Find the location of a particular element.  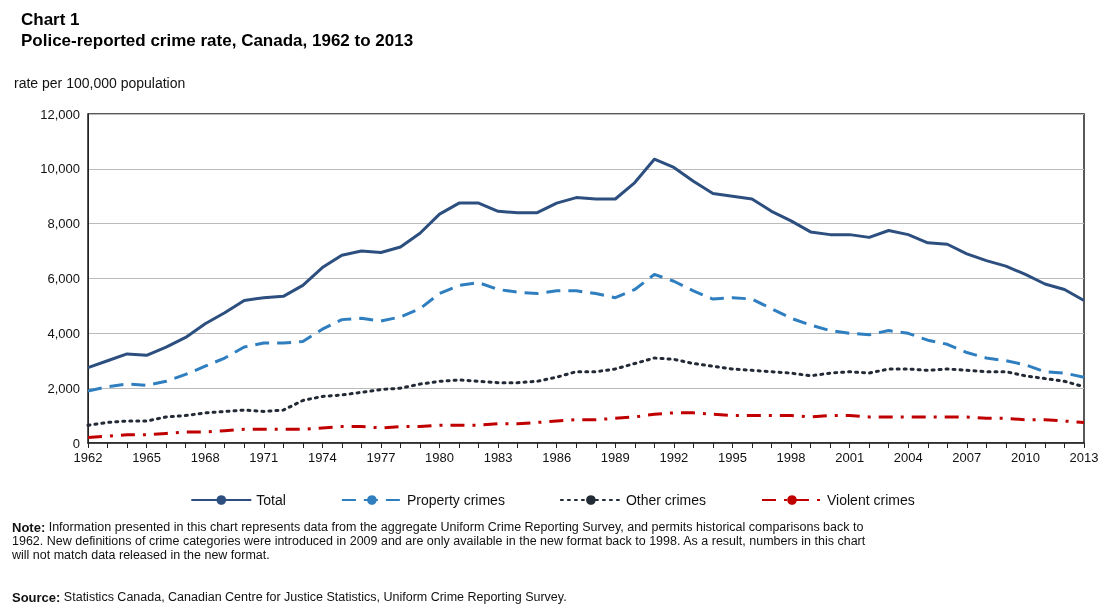

x-tick-label: 1965 is located at coordinates (147, 457).